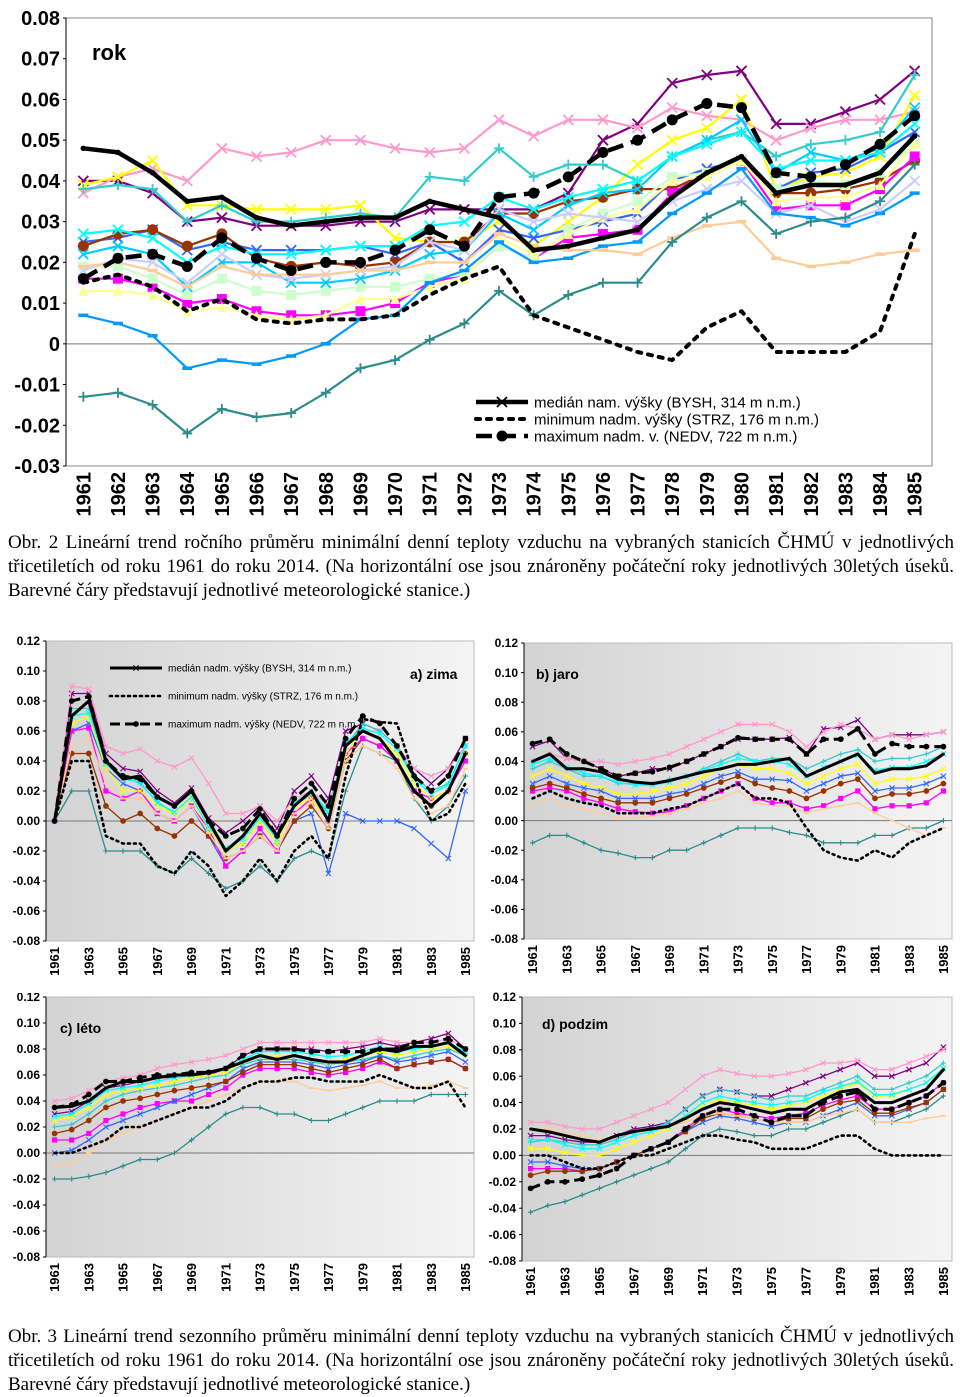 This screenshot has width=960, height=1397. I want to click on x-tick-label: 1983, so click(909, 1281).